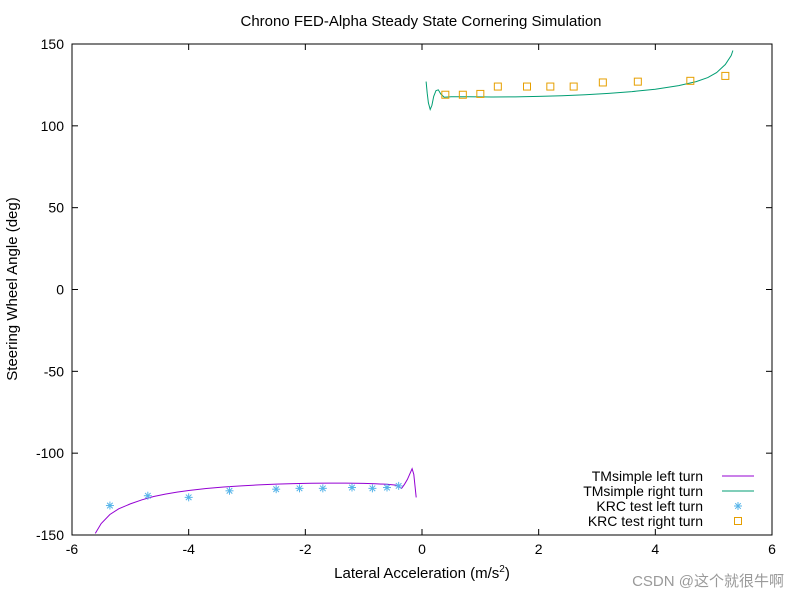 Image resolution: width=800 pixels, height=600 pixels. Describe the element at coordinates (50, 535) in the screenshot. I see `y-tick-label: -150` at that location.